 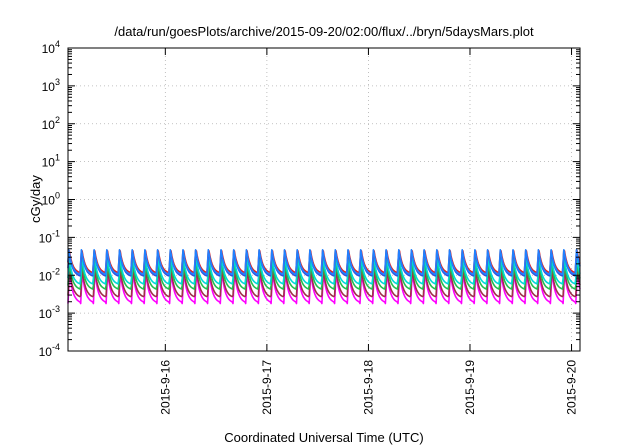 What do you see at coordinates (51, 123) in the screenshot?
I see `y-tick-label: 10²` at bounding box center [51, 123].